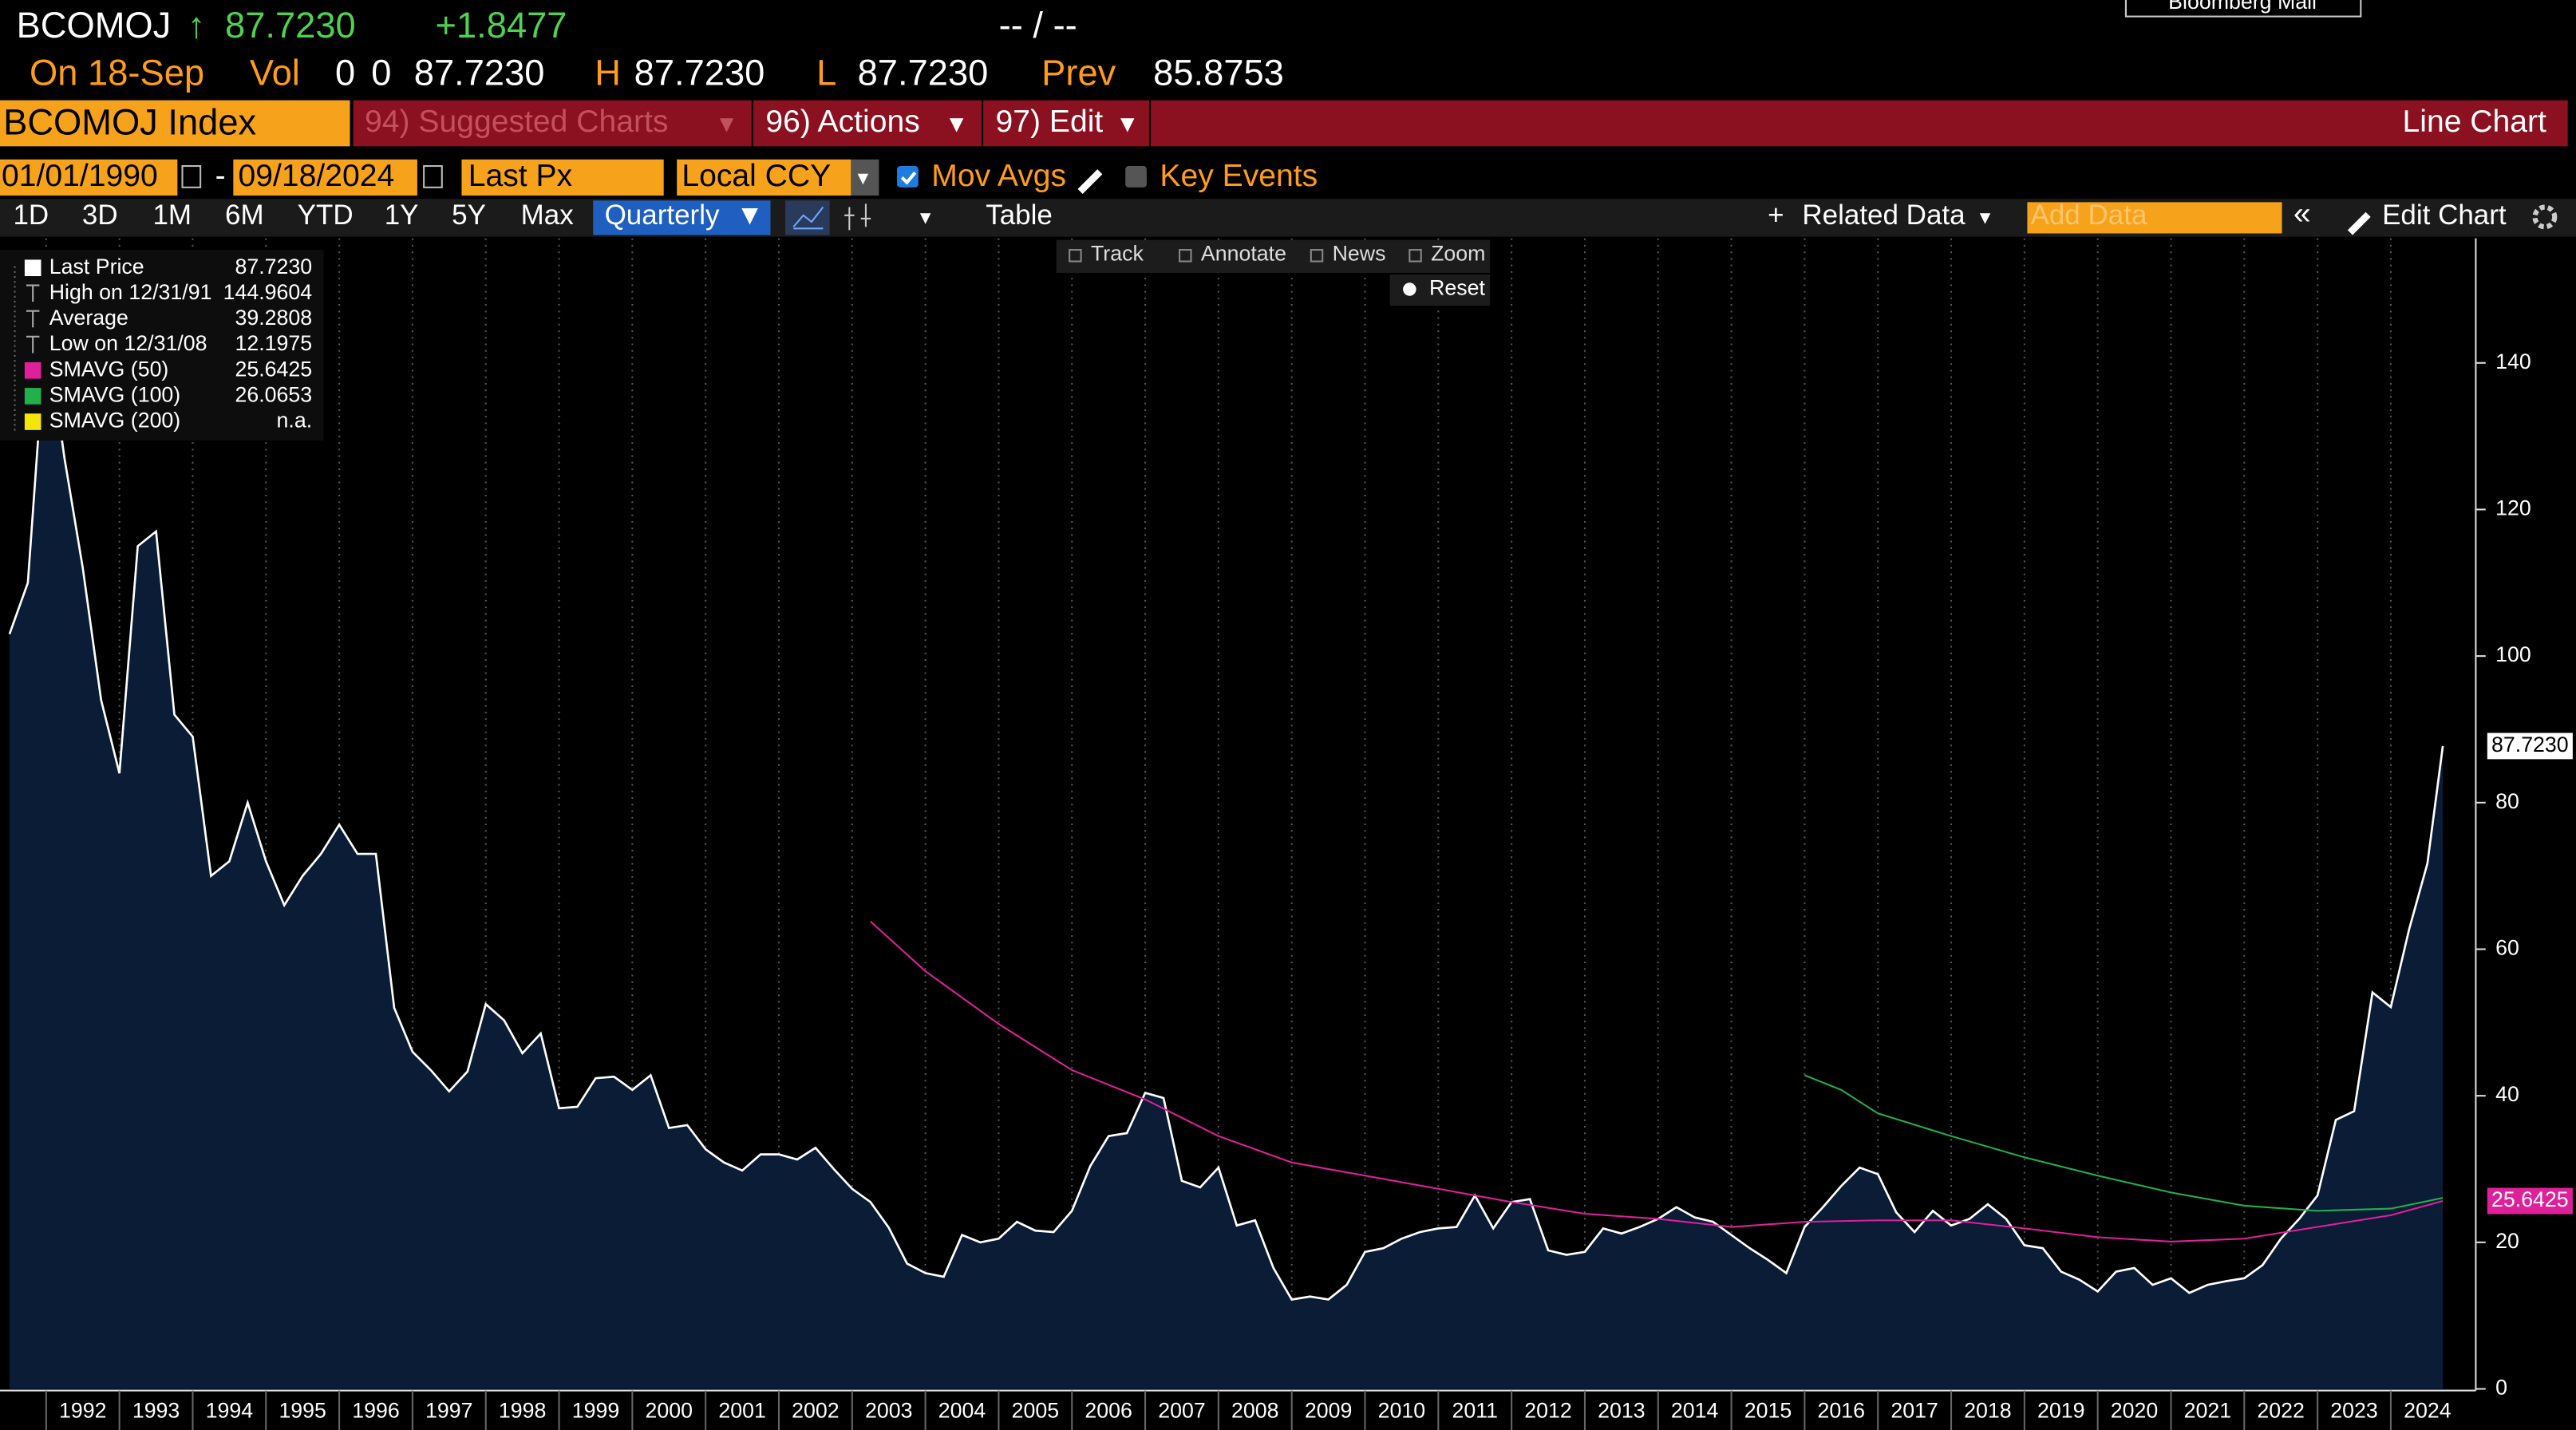 The image size is (2576, 1430). What do you see at coordinates (290, 25) in the screenshot?
I see `last-price: 87.7230` at bounding box center [290, 25].